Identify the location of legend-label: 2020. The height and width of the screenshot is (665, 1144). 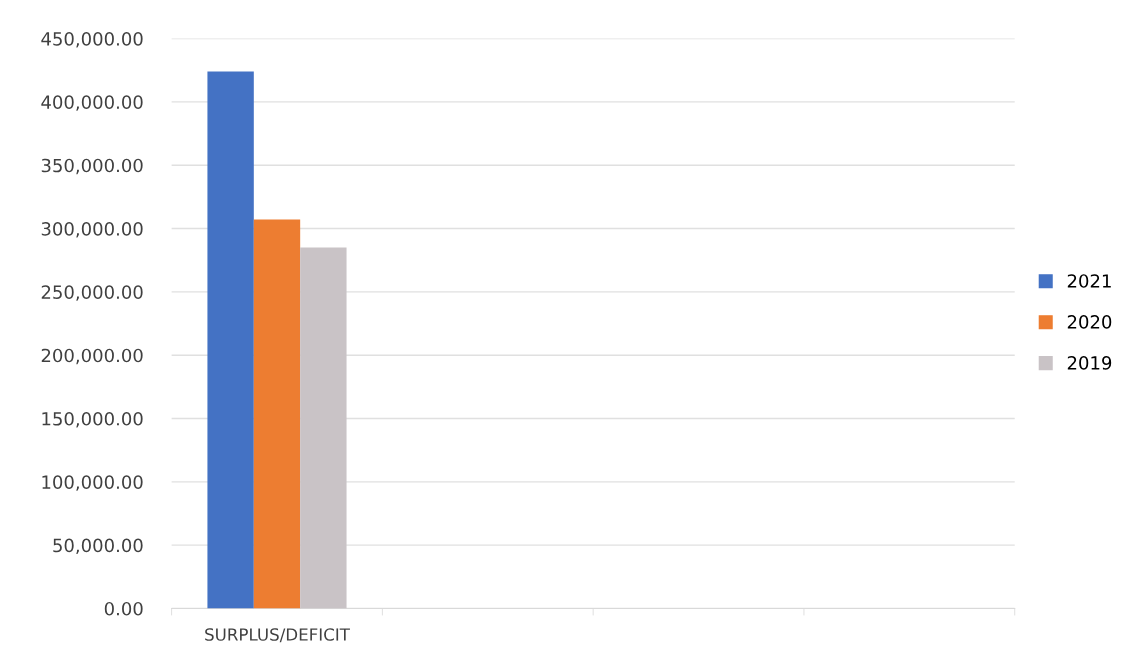
(1089, 322).